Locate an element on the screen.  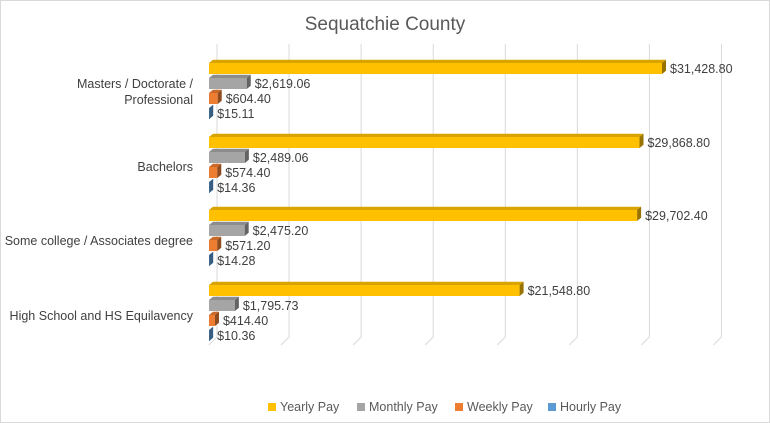
legend-entry: Yearly Pay is located at coordinates (310, 407).